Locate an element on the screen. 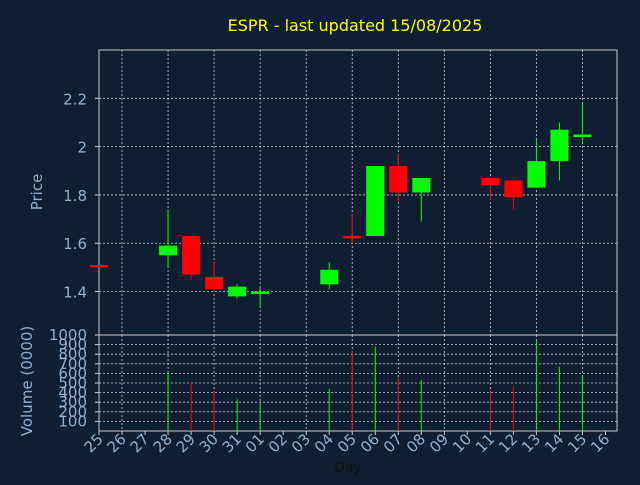 This screenshot has height=485, width=640. x-axis-label: Day is located at coordinates (348, 468).